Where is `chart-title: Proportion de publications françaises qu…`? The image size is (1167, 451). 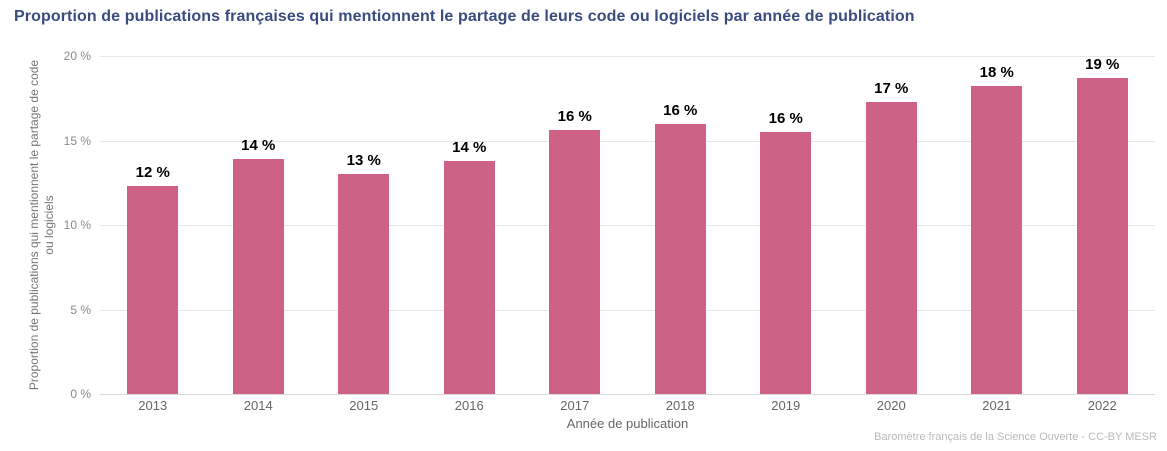
chart-title: Proportion de publications françaises qu… is located at coordinates (464, 16).